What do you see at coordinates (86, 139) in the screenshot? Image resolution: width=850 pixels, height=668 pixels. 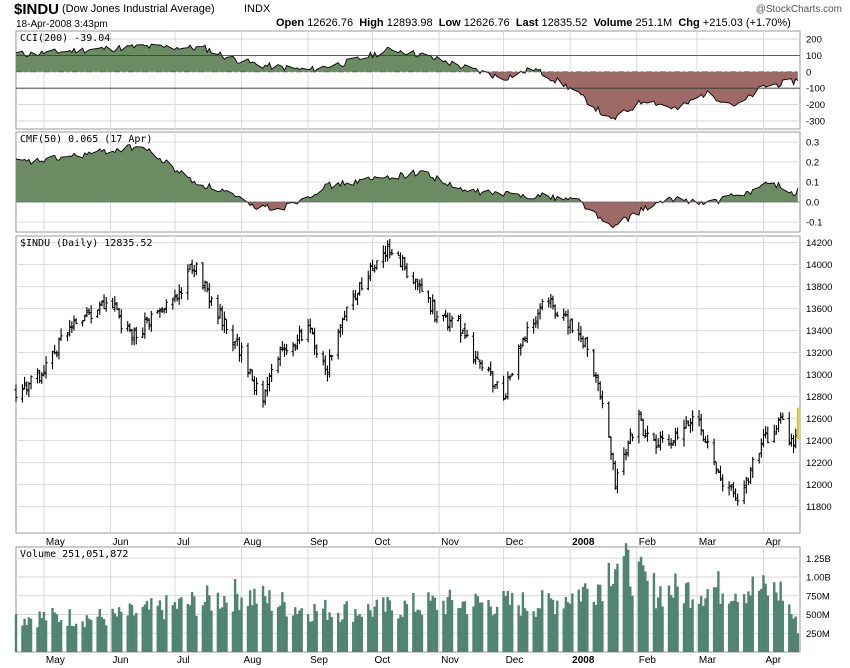 I see `panel-title: CMF(50) 0.065 (17 Apr)` at bounding box center [86, 139].